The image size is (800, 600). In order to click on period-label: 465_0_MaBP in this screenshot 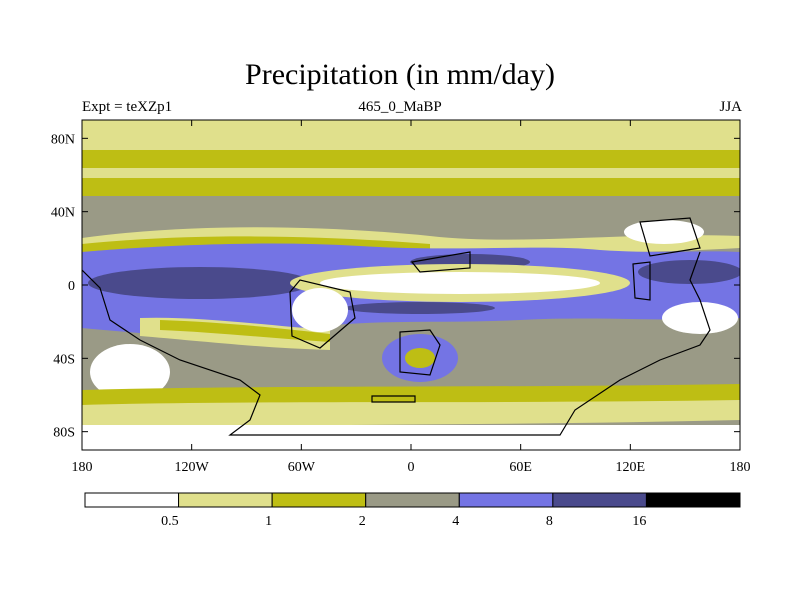, I will do `click(400, 107)`.